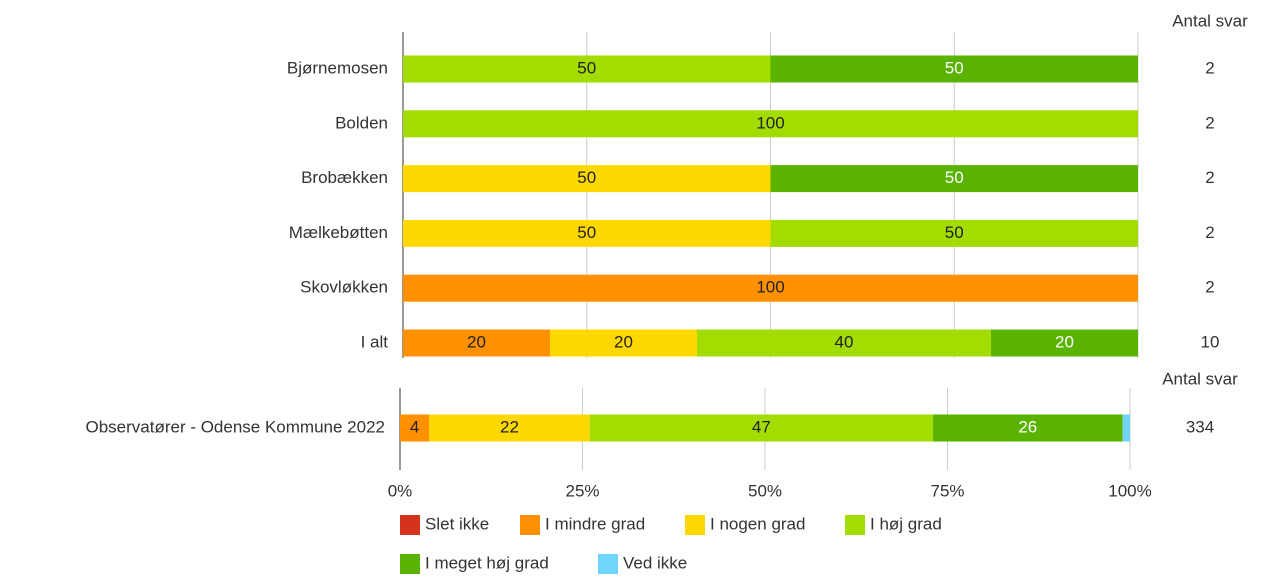  What do you see at coordinates (337, 67) in the screenshot?
I see `category-label: Bjørnemosen` at bounding box center [337, 67].